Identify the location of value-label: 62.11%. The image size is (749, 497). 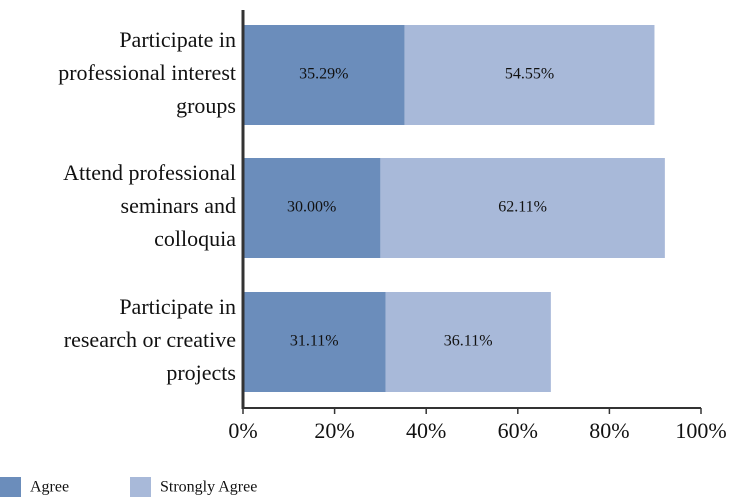
(522, 207).